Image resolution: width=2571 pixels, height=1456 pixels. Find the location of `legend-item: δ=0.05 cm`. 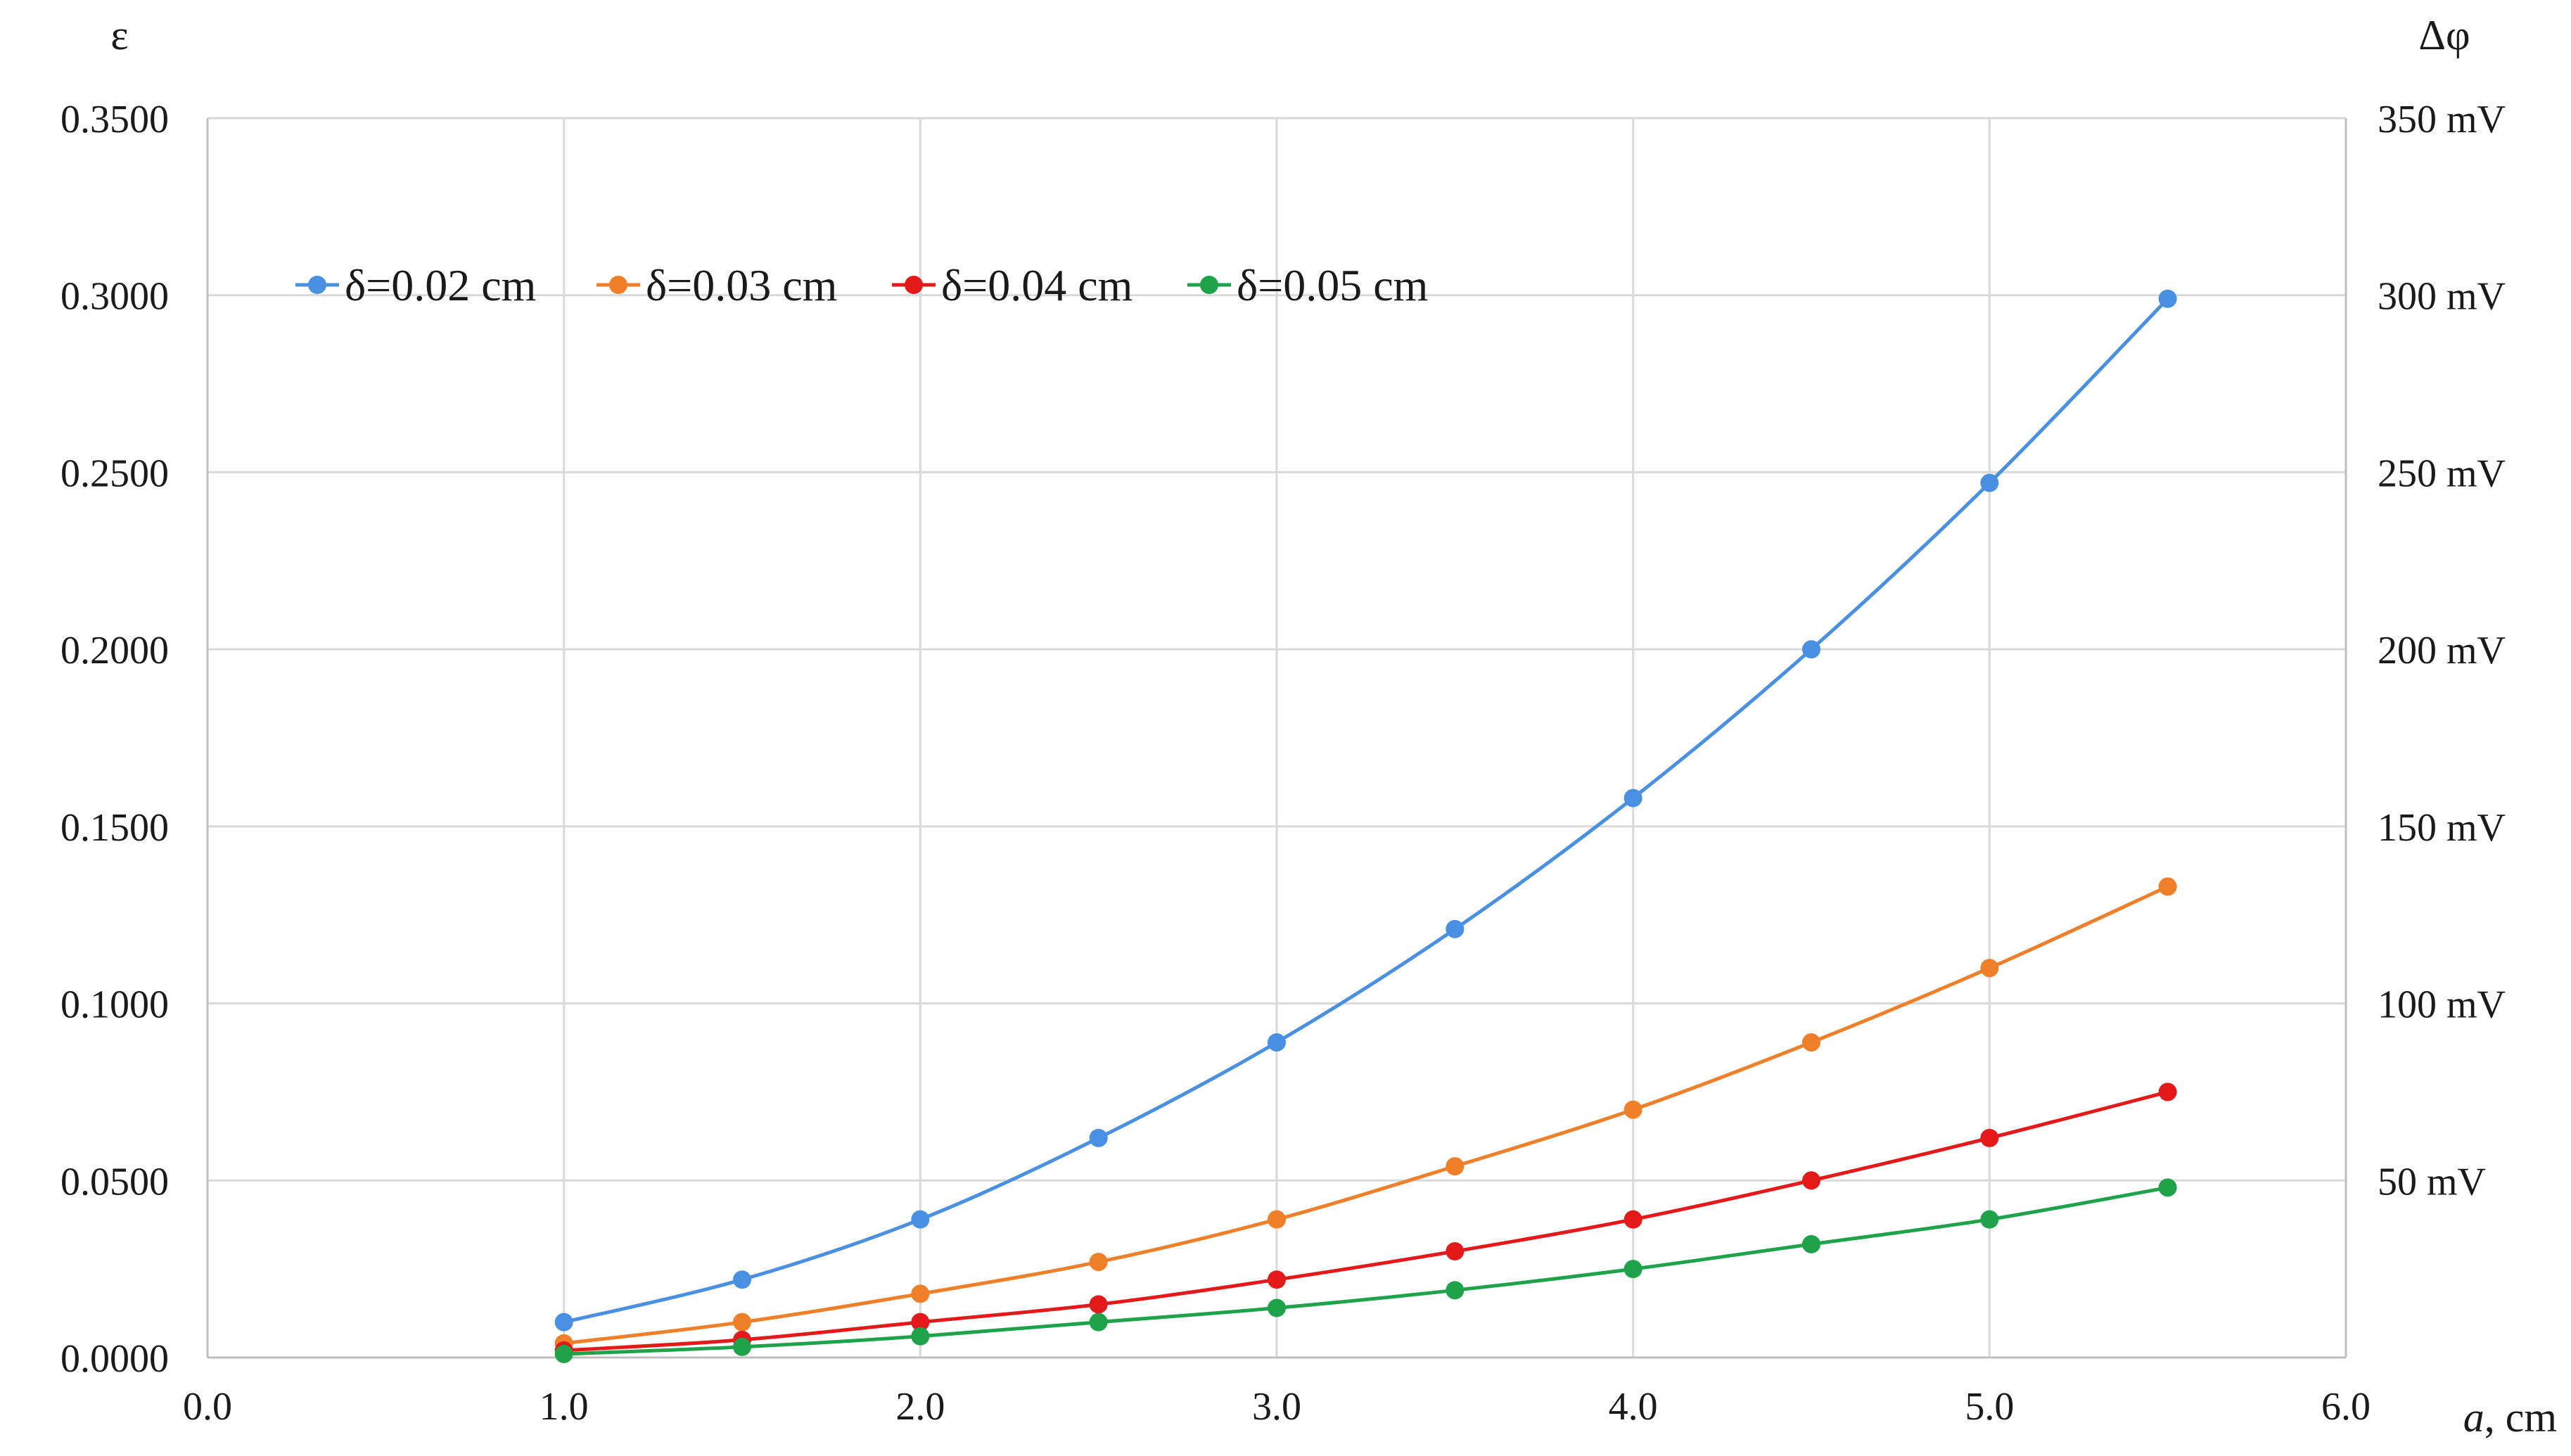

legend-item: δ=0.05 cm is located at coordinates (1307, 285).